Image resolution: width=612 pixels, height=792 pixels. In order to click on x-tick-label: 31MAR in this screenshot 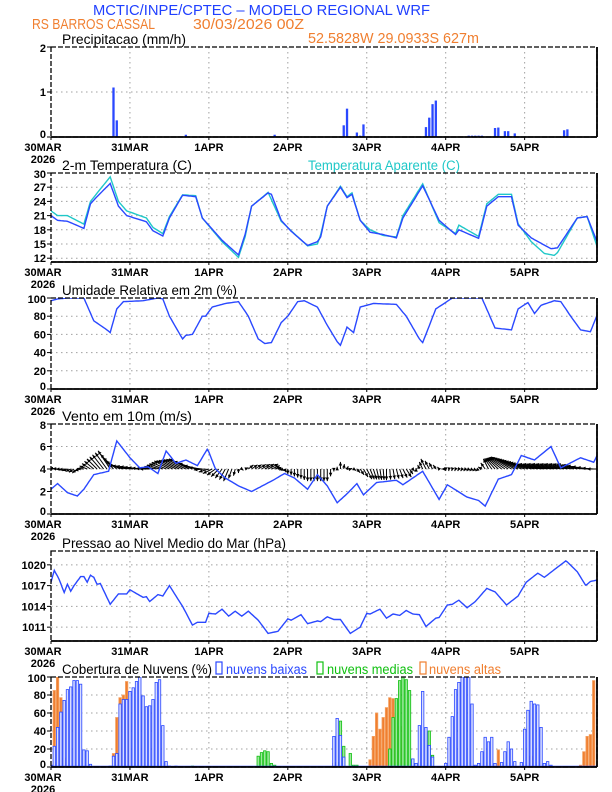, I will do `click(129, 400)`.